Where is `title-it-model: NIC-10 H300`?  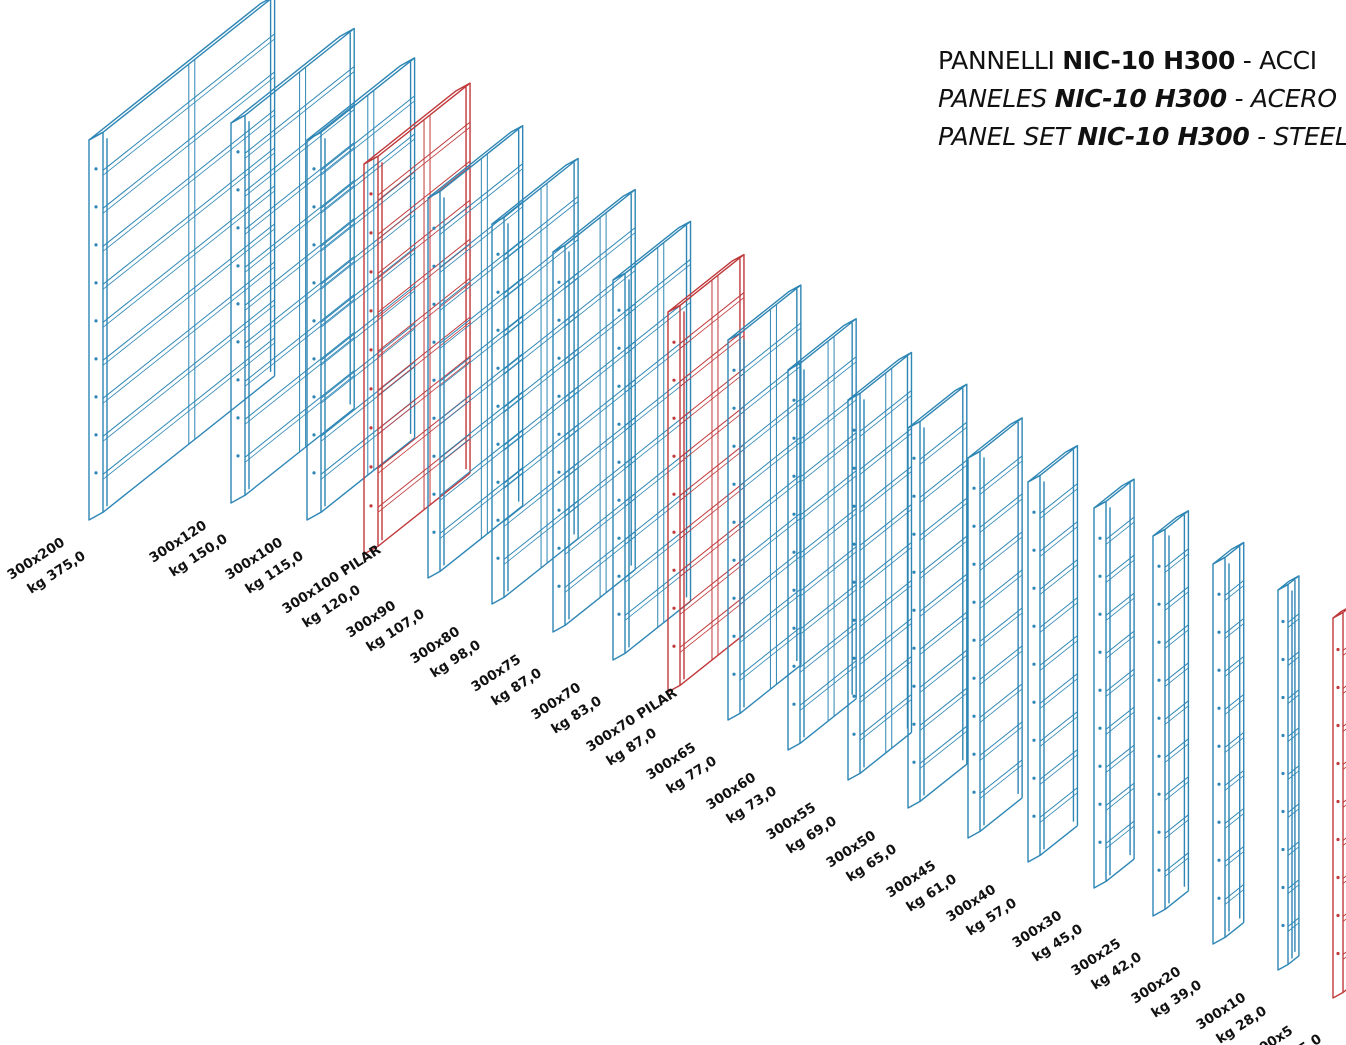 title-it-model: NIC-10 H300 is located at coordinates (1149, 60).